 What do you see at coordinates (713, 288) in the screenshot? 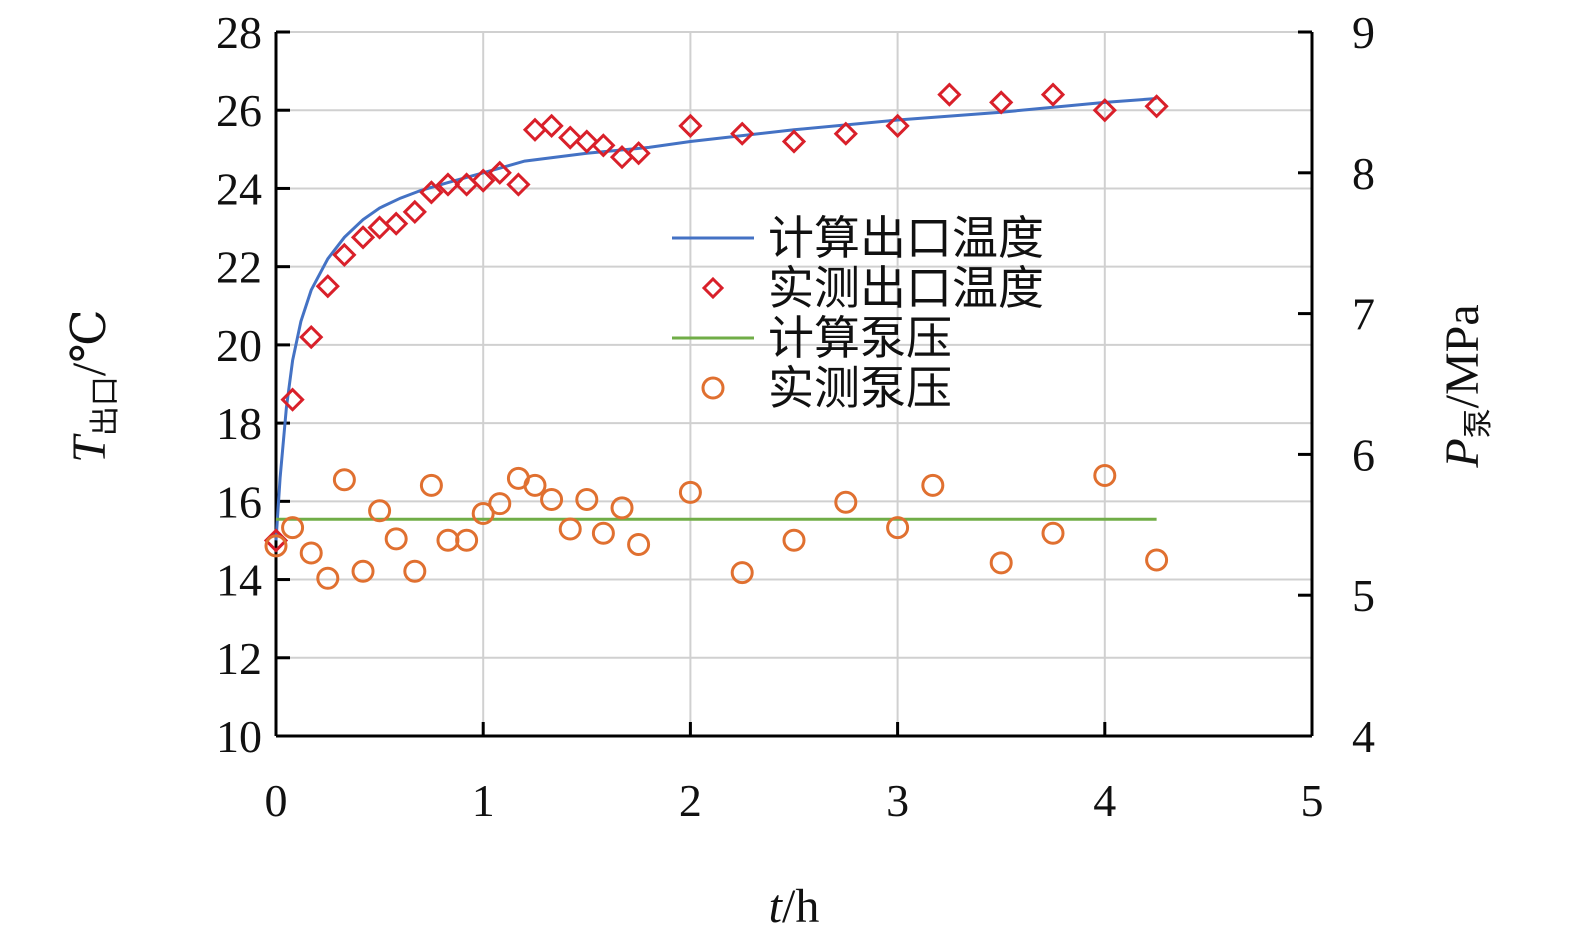
I see `legend-swatch-diamond` at bounding box center [713, 288].